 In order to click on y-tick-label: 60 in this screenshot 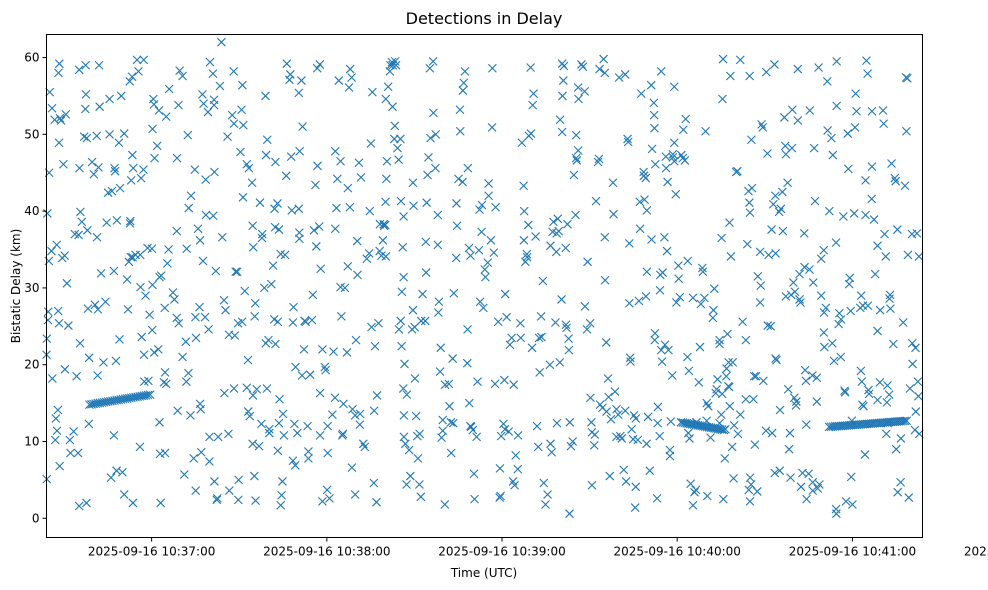, I will do `click(31, 58)`.